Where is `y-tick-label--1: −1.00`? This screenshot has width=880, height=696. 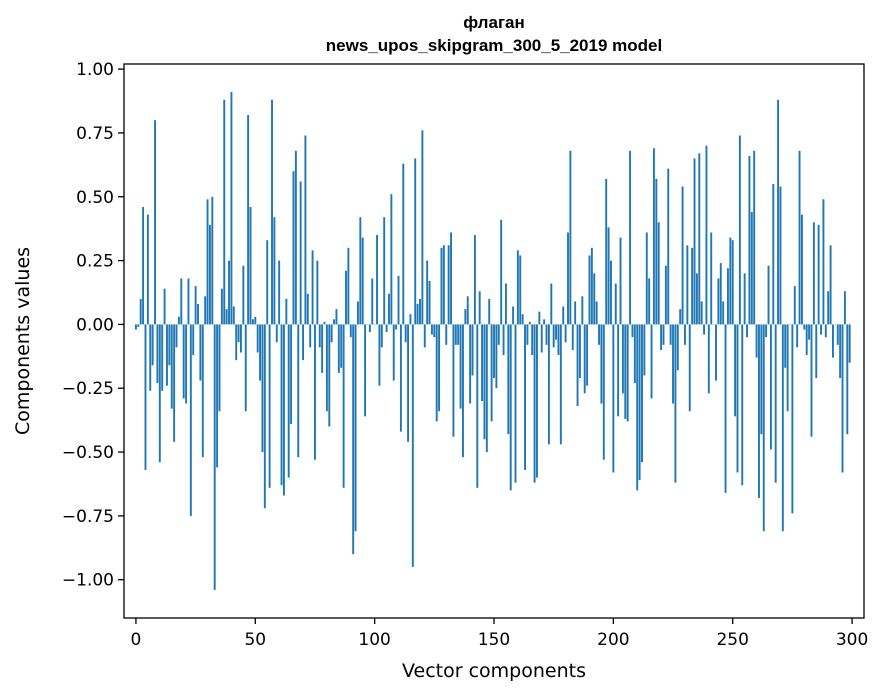
y-tick-label--1: −1.00 is located at coordinates (88, 581).